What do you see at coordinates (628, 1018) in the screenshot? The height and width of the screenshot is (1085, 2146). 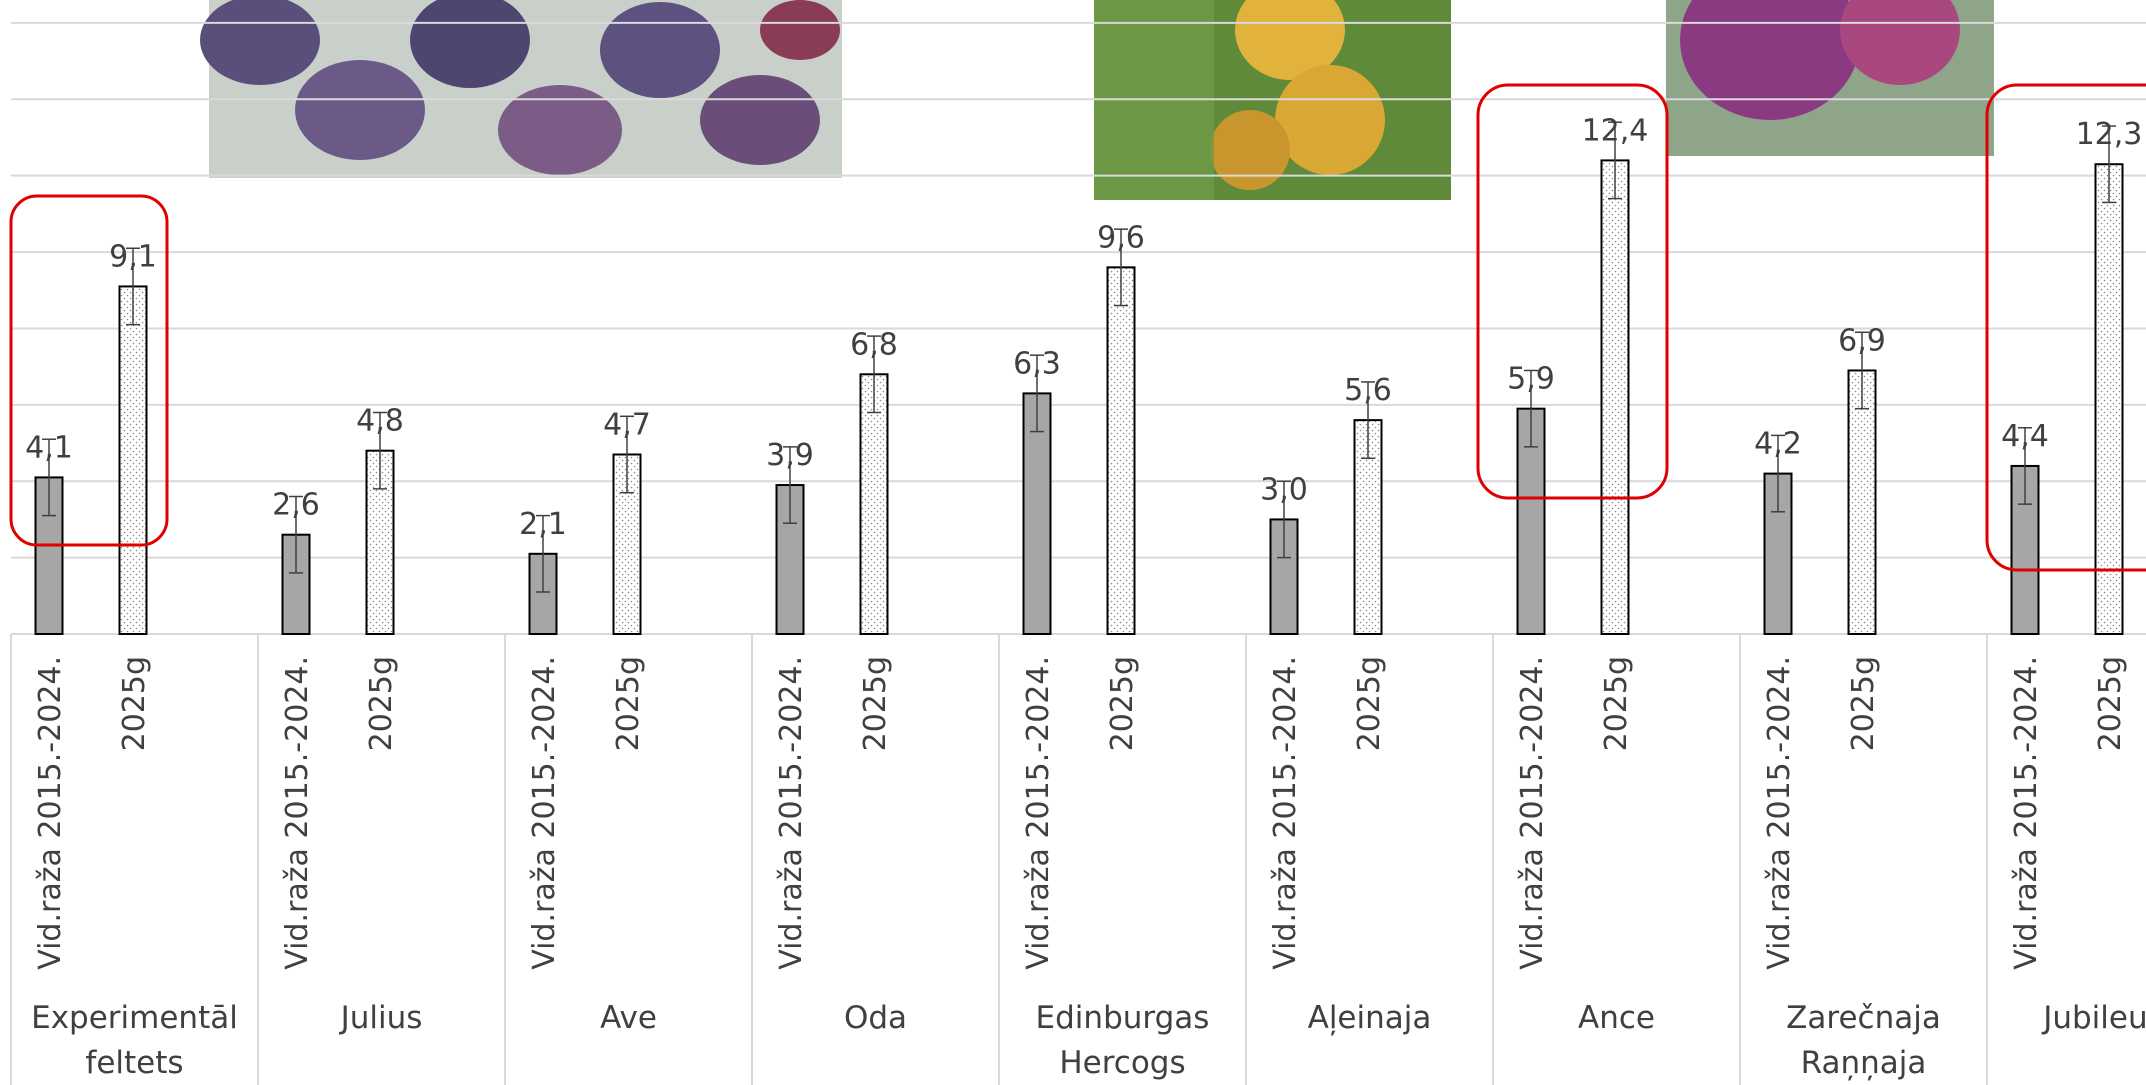 I see `category-label: Ave` at bounding box center [628, 1018].